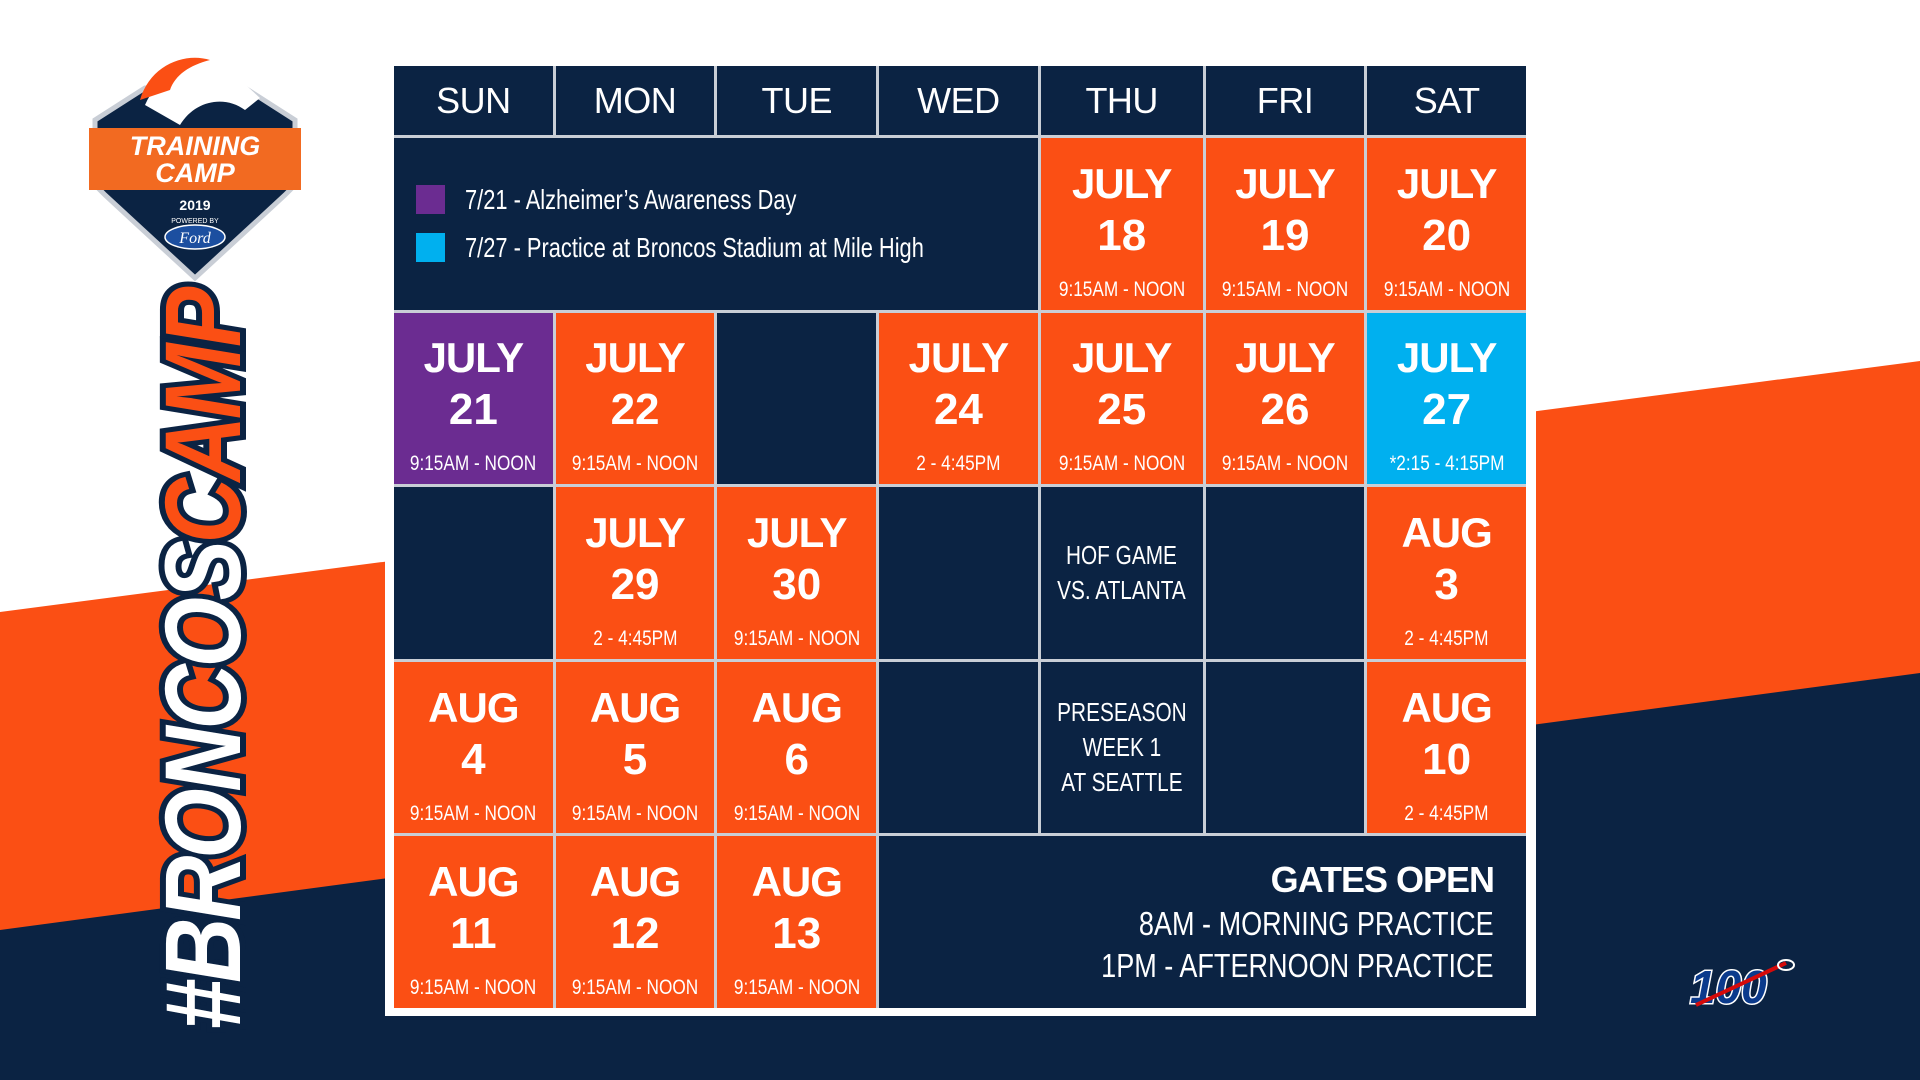  What do you see at coordinates (631, 199) in the screenshot?
I see `legend-text: 7/21 - Alzheimer’s Awareness Day` at bounding box center [631, 199].